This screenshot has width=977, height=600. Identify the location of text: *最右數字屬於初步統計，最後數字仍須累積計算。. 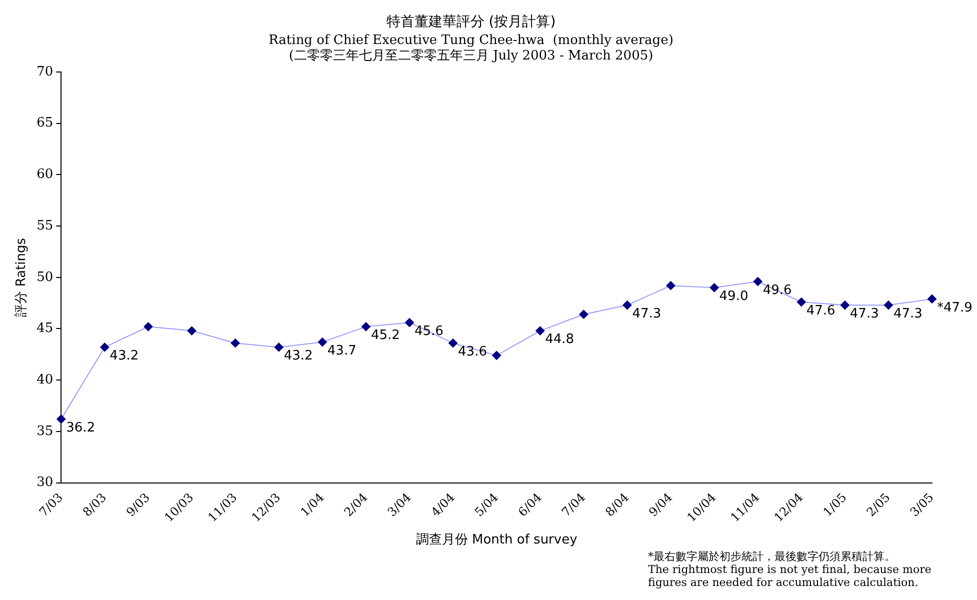
(772, 556).